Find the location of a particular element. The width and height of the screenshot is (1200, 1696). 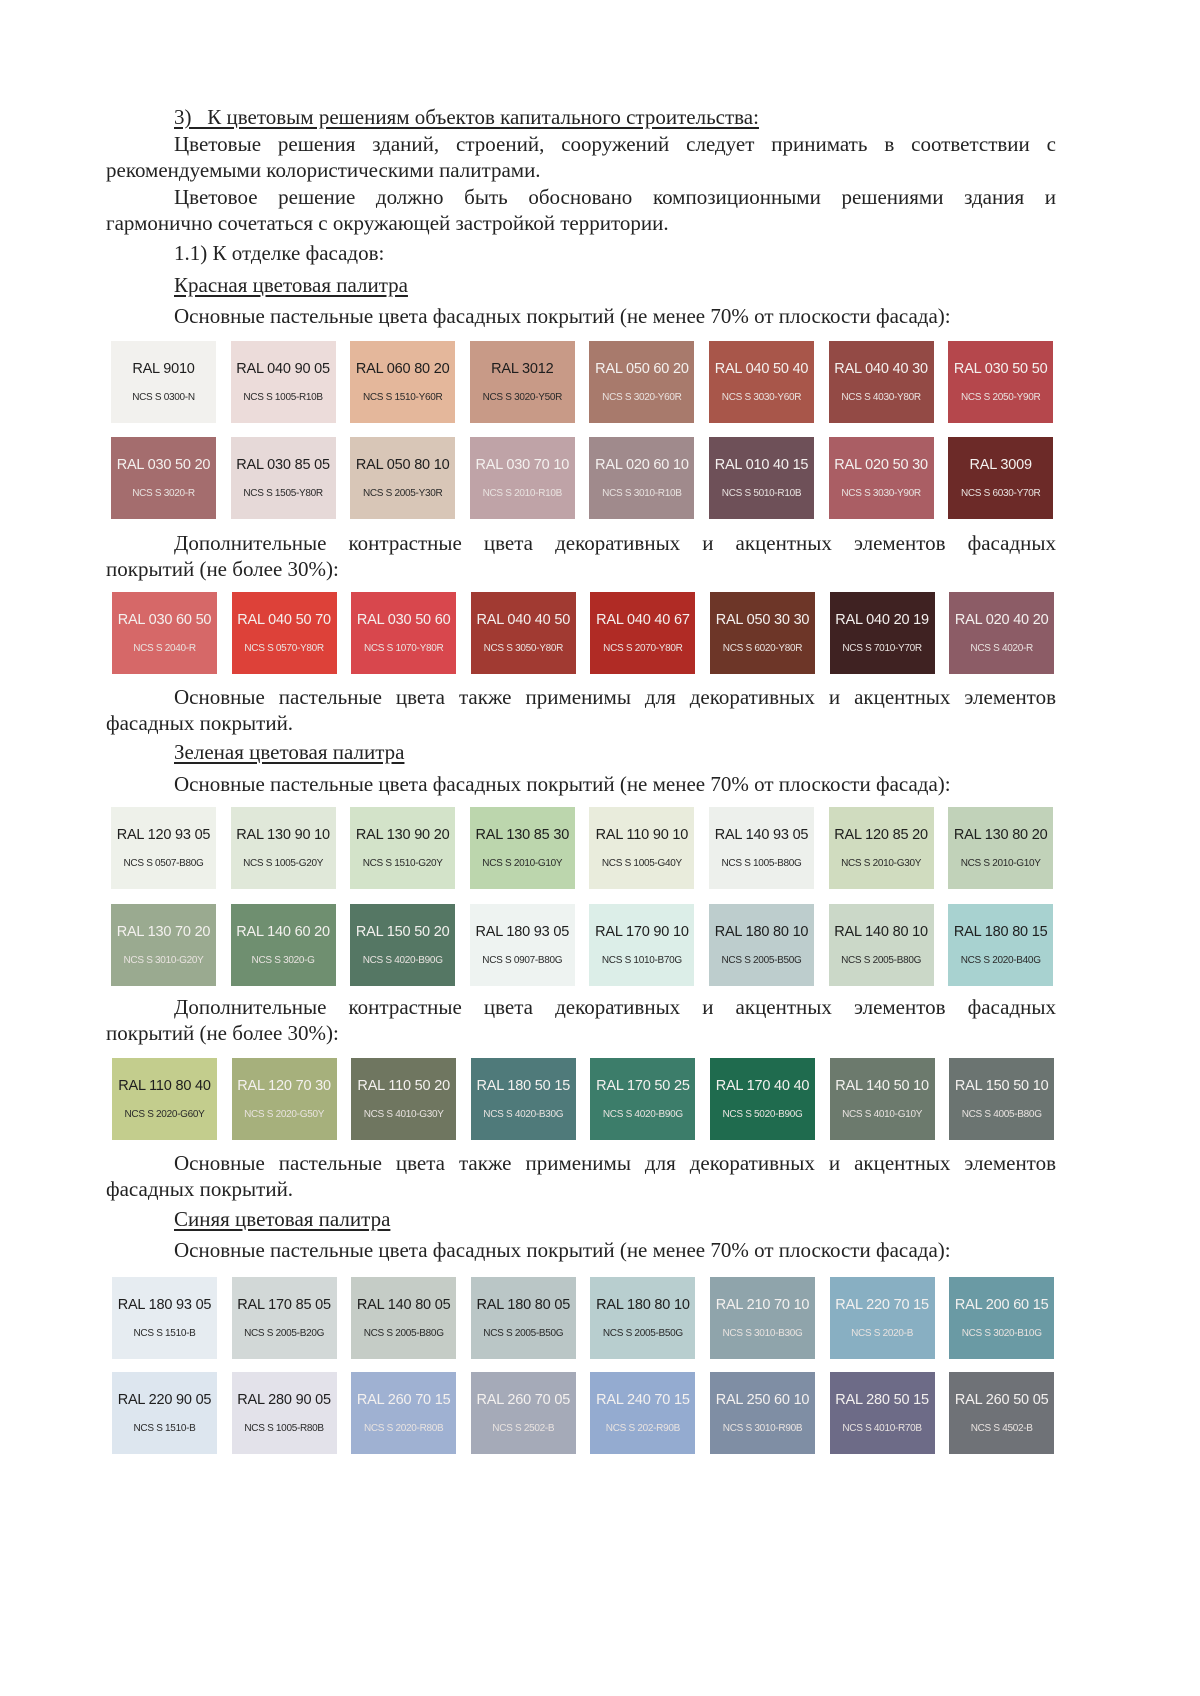

color-swatch: RAL 120 93 05 NCS S 0507-B80G is located at coordinates (163, 848).